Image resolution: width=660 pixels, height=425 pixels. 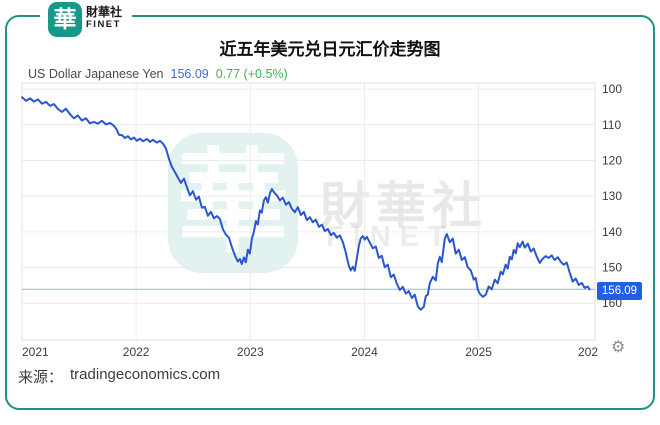 I want to click on last-price-badge: 156.09, so click(x=619, y=291).